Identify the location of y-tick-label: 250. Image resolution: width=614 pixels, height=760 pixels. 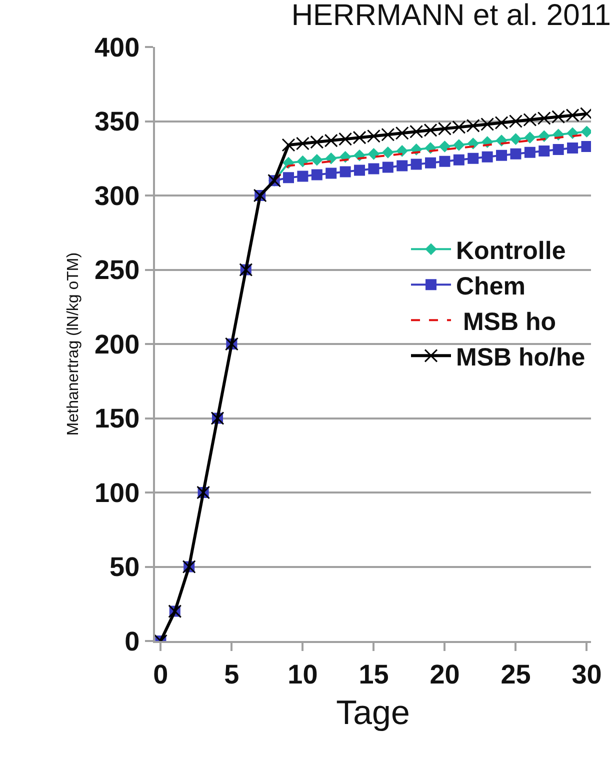
(117, 270).